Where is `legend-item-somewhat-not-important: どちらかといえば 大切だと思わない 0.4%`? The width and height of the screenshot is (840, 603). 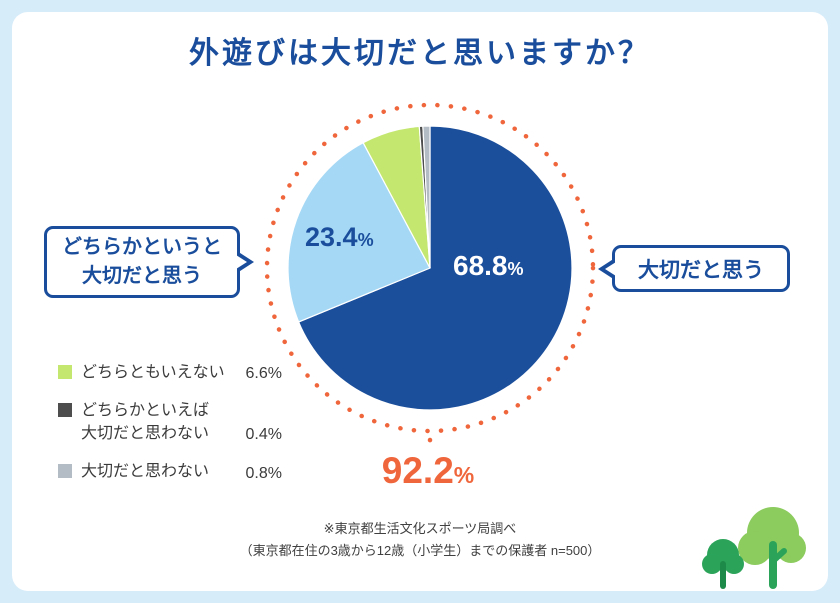 legend-item-somewhat-not-important: どちらかといえば 大切だと思わない 0.4% is located at coordinates (170, 422).